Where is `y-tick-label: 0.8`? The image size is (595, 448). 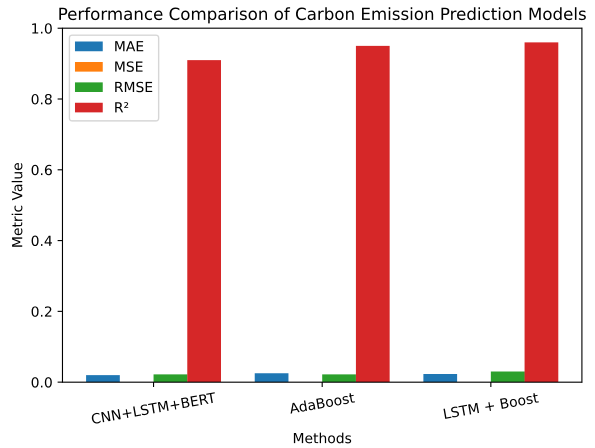 y-tick-label: 0.8 is located at coordinates (42, 99).